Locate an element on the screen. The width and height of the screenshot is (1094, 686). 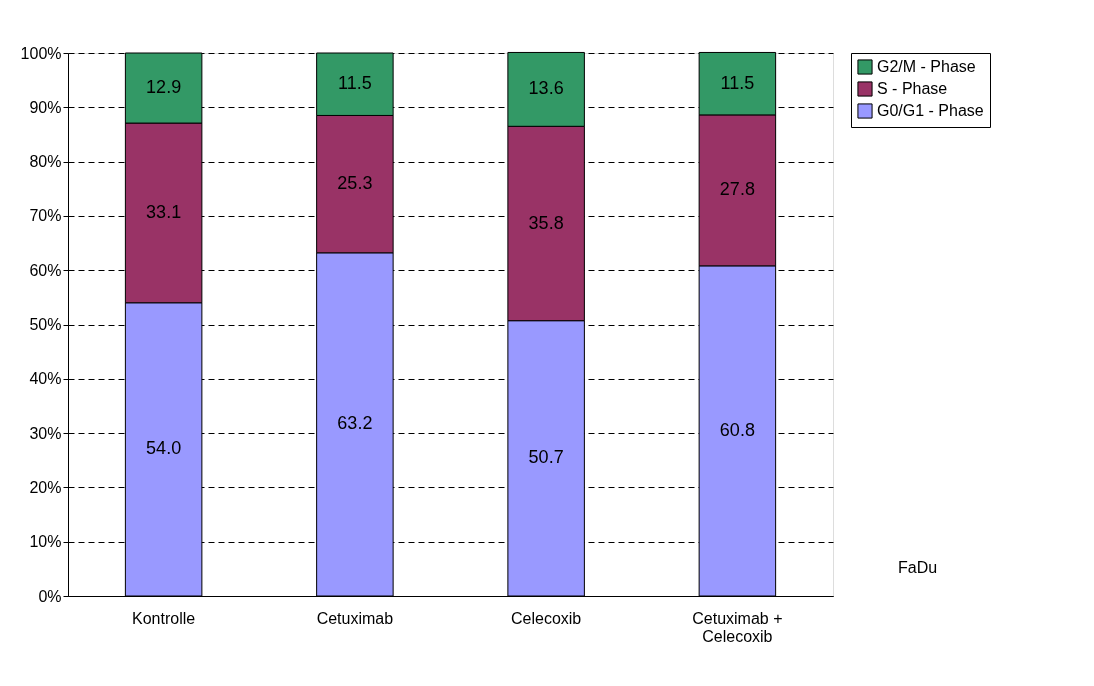
legend-label: G2/M - Phase is located at coordinates (926, 66).